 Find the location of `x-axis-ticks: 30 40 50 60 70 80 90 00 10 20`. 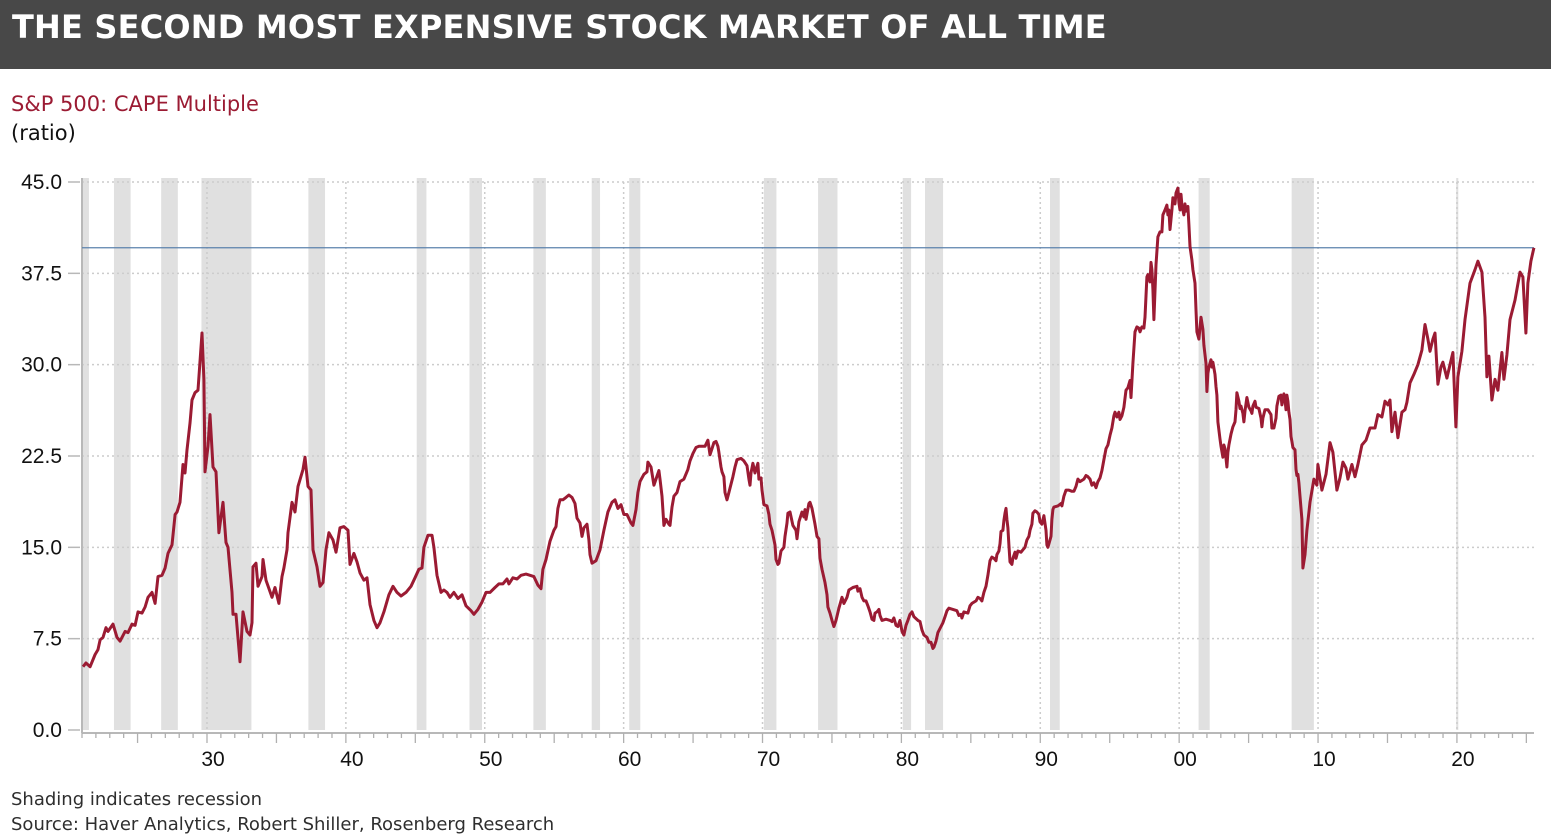

x-axis-ticks: 30 40 50 60 70 80 90 00 10 20 is located at coordinates (804, 752).